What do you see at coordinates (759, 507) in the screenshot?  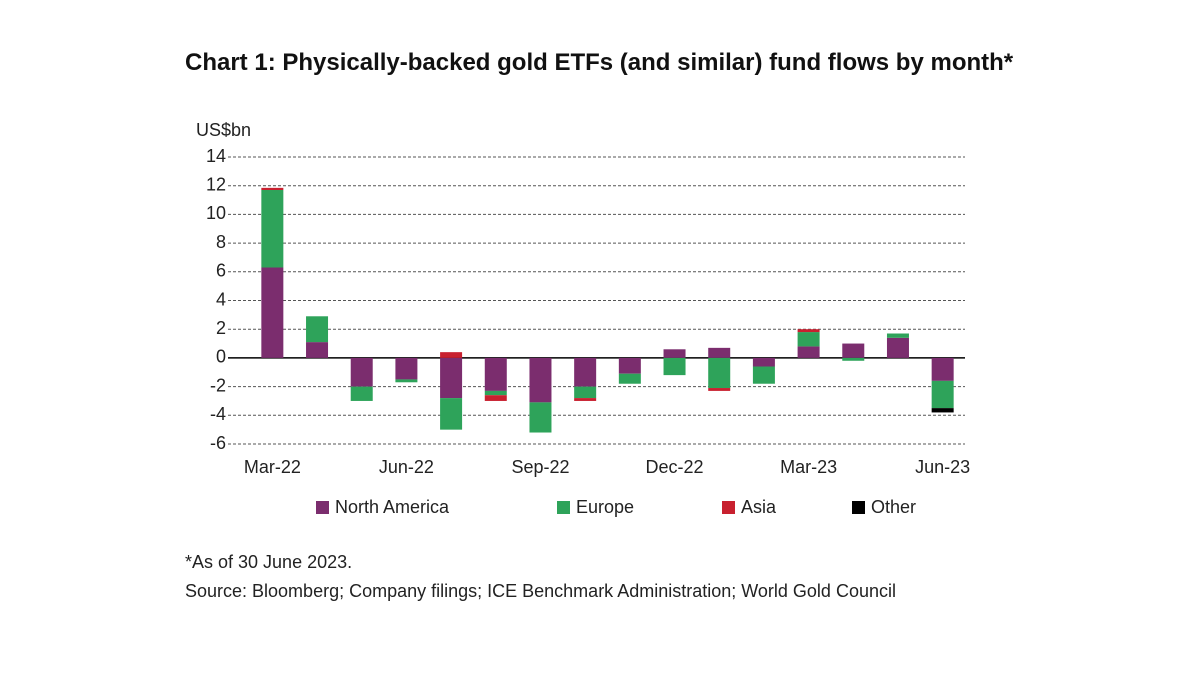 I see `legend-label: Asia` at bounding box center [759, 507].